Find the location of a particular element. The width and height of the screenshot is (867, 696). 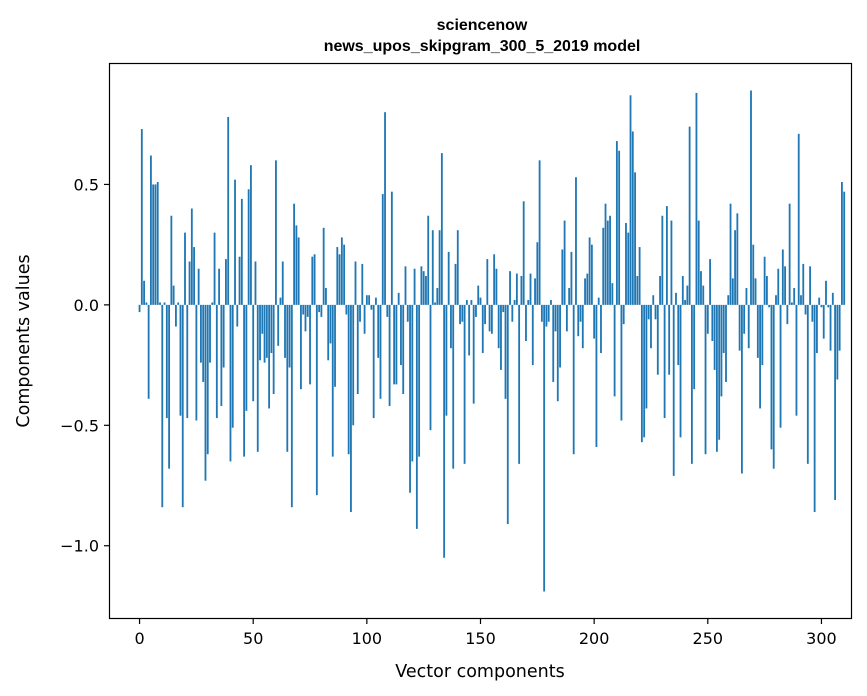

x-tick-label-250: 250 is located at coordinates (708, 638).